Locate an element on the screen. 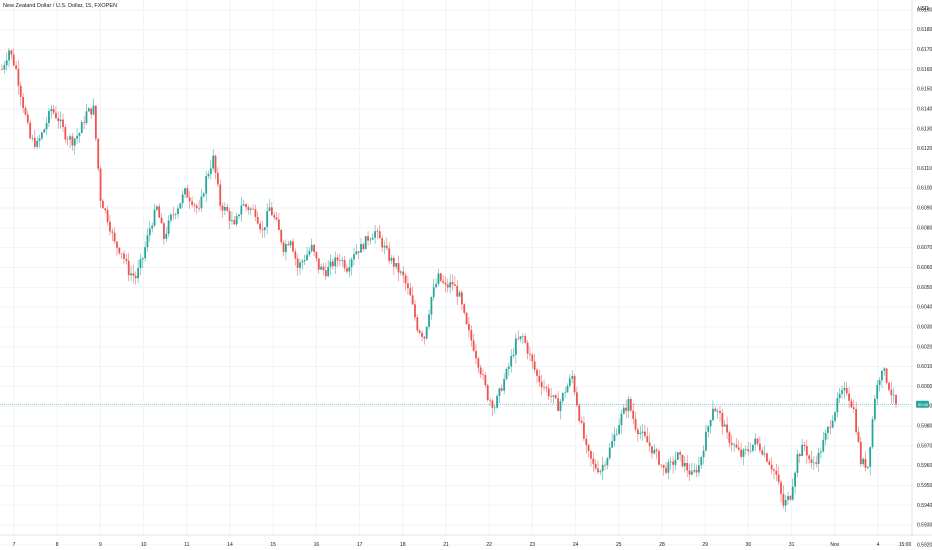 The width and height of the screenshot is (932, 550). last-price-badge: 59.45 is located at coordinates (922, 404).